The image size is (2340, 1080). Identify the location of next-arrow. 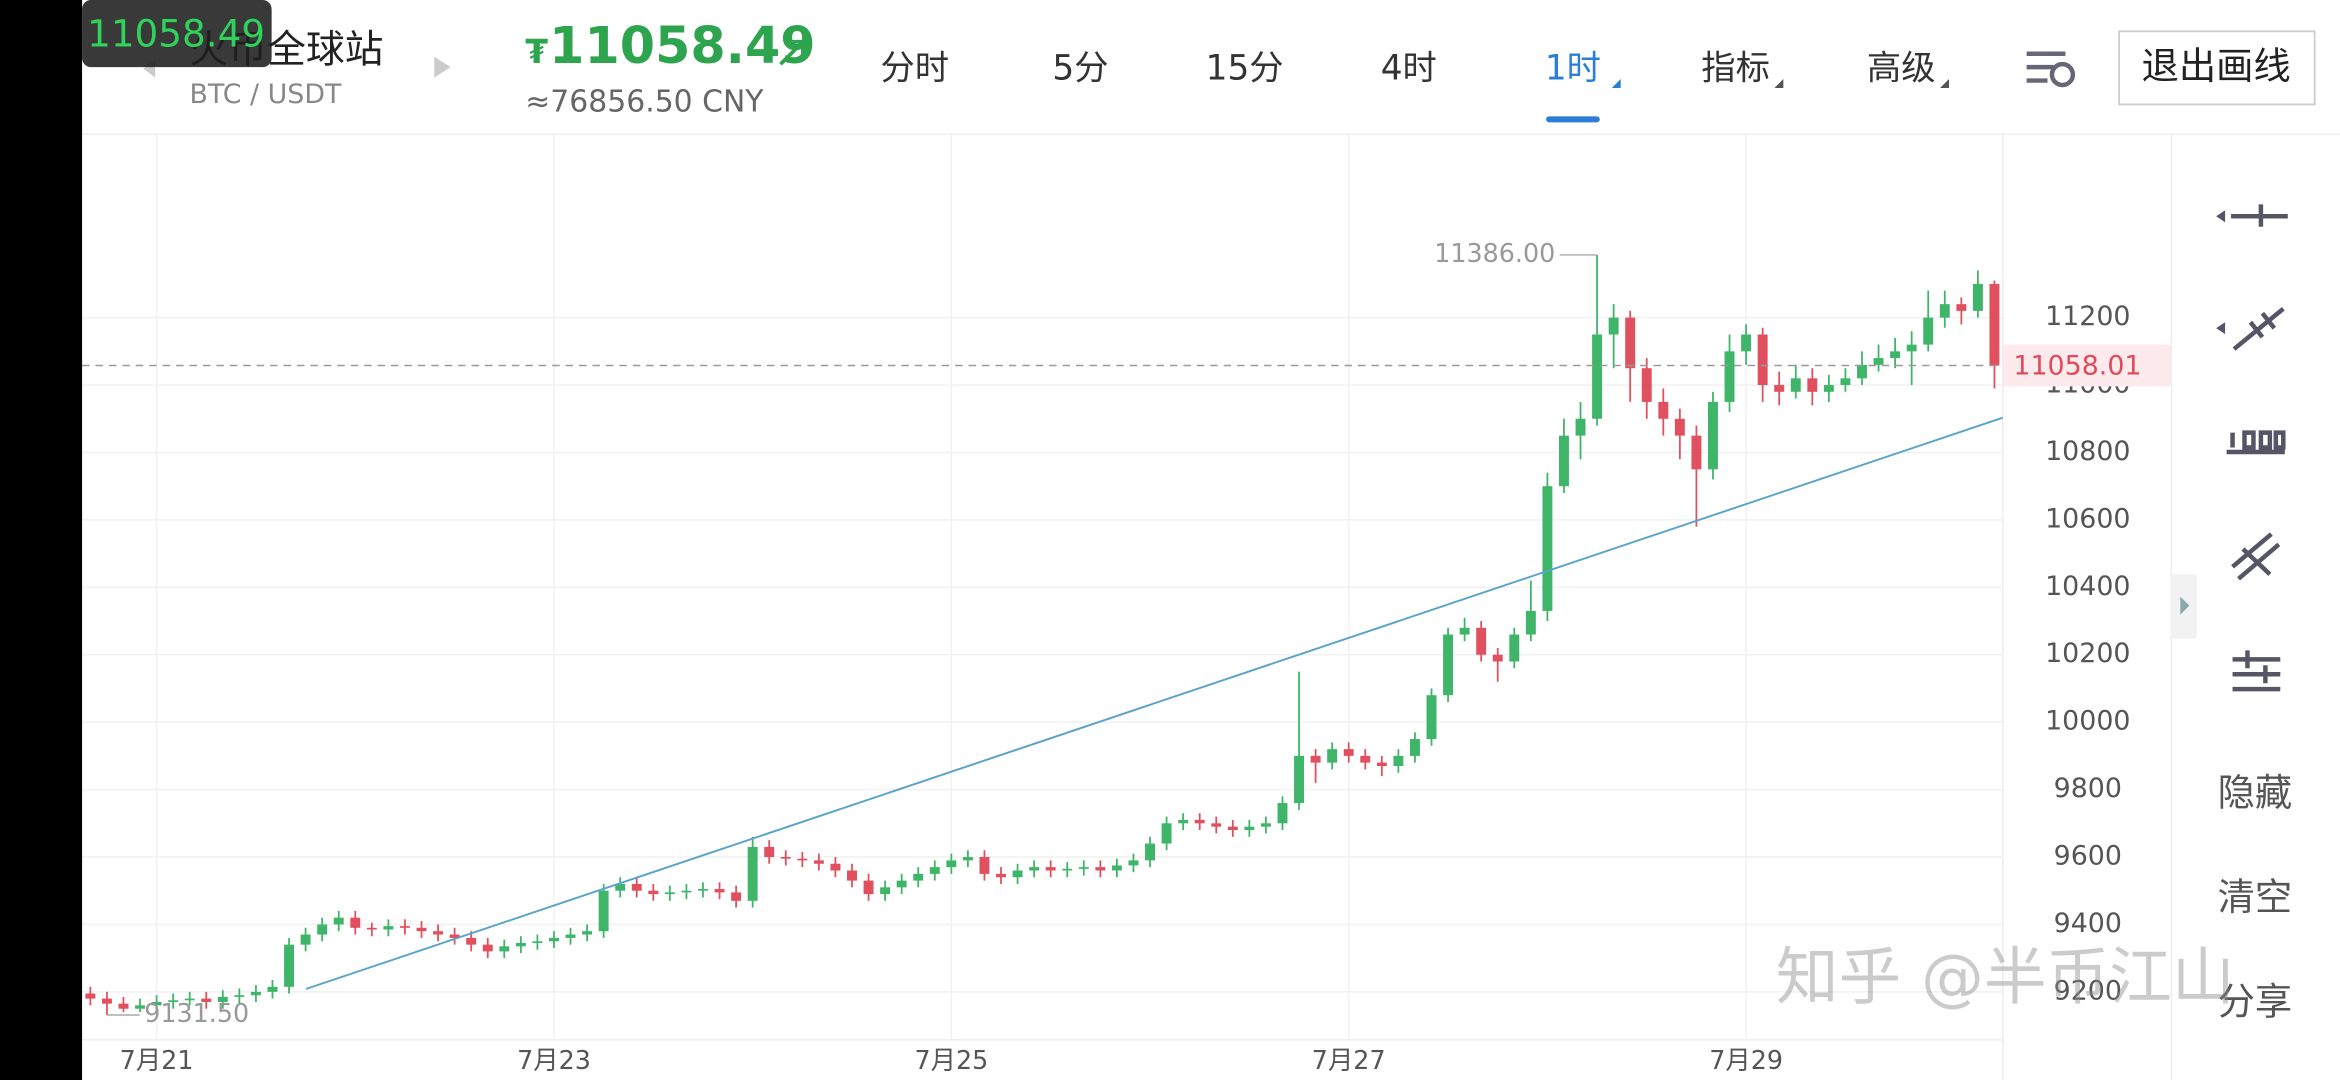
(442, 67).